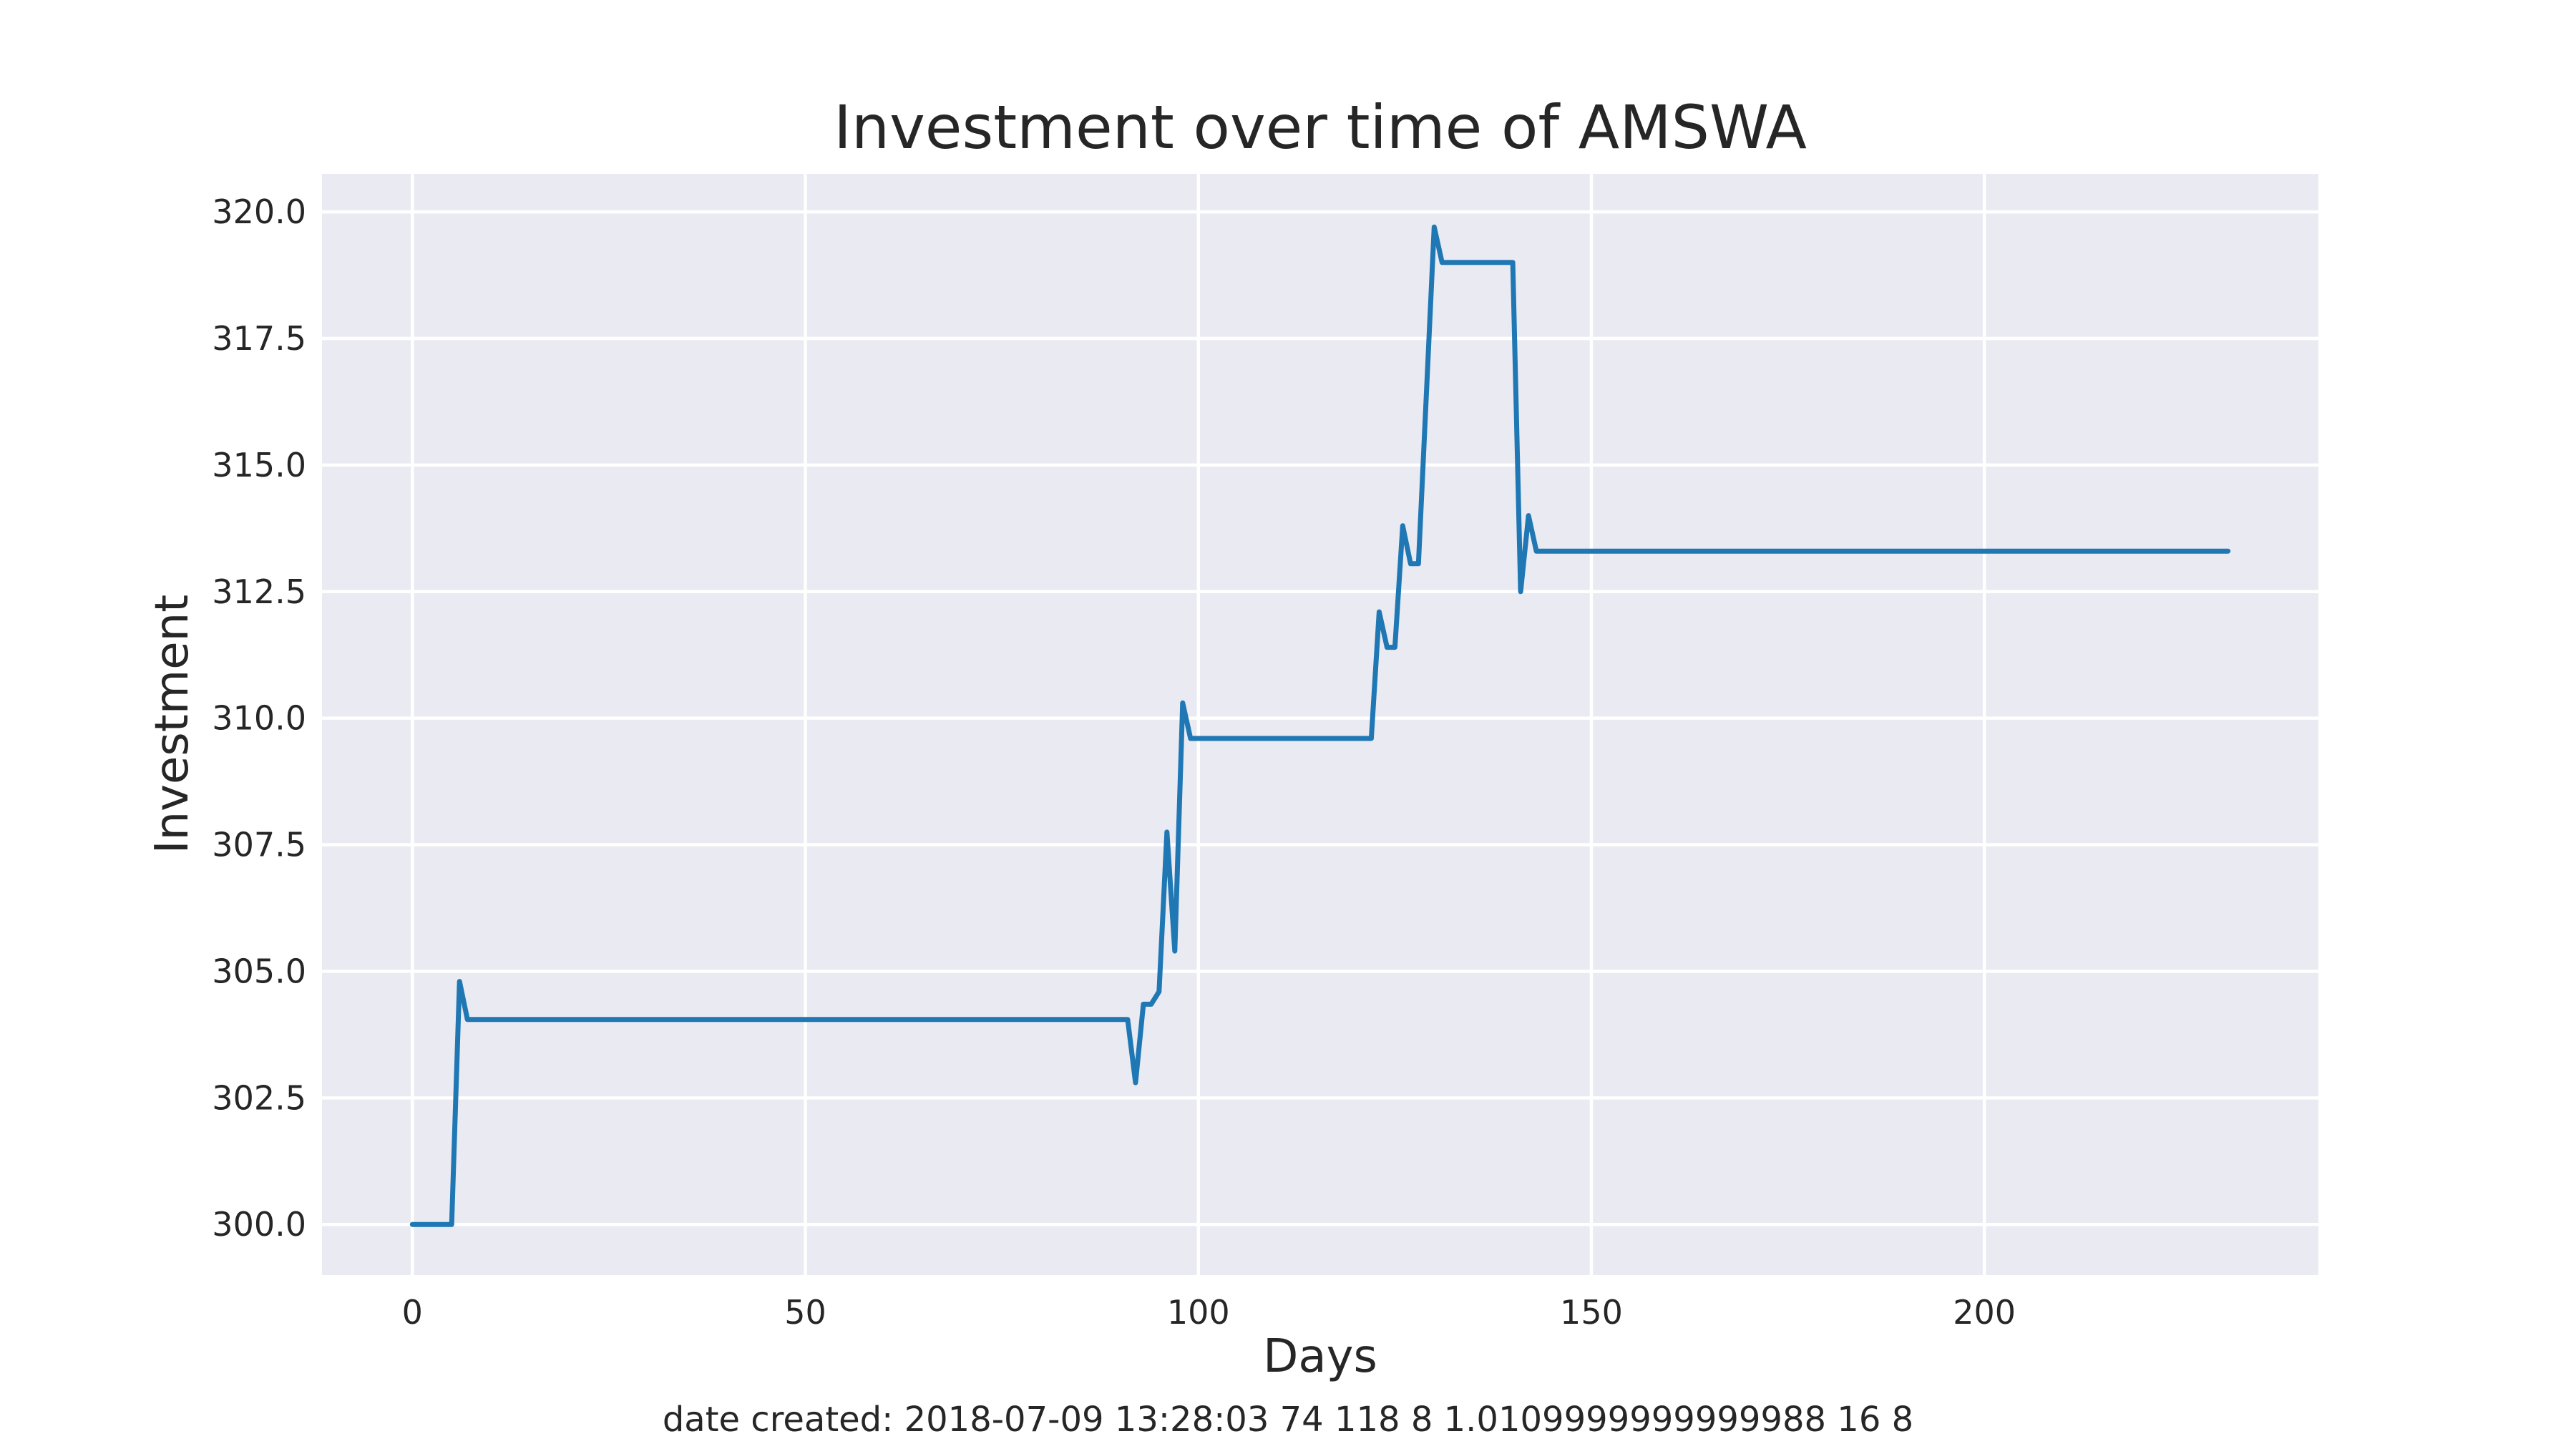 The height and width of the screenshot is (1449, 2576). What do you see at coordinates (259, 465) in the screenshot?
I see `y-tick-label: 315.0` at bounding box center [259, 465].